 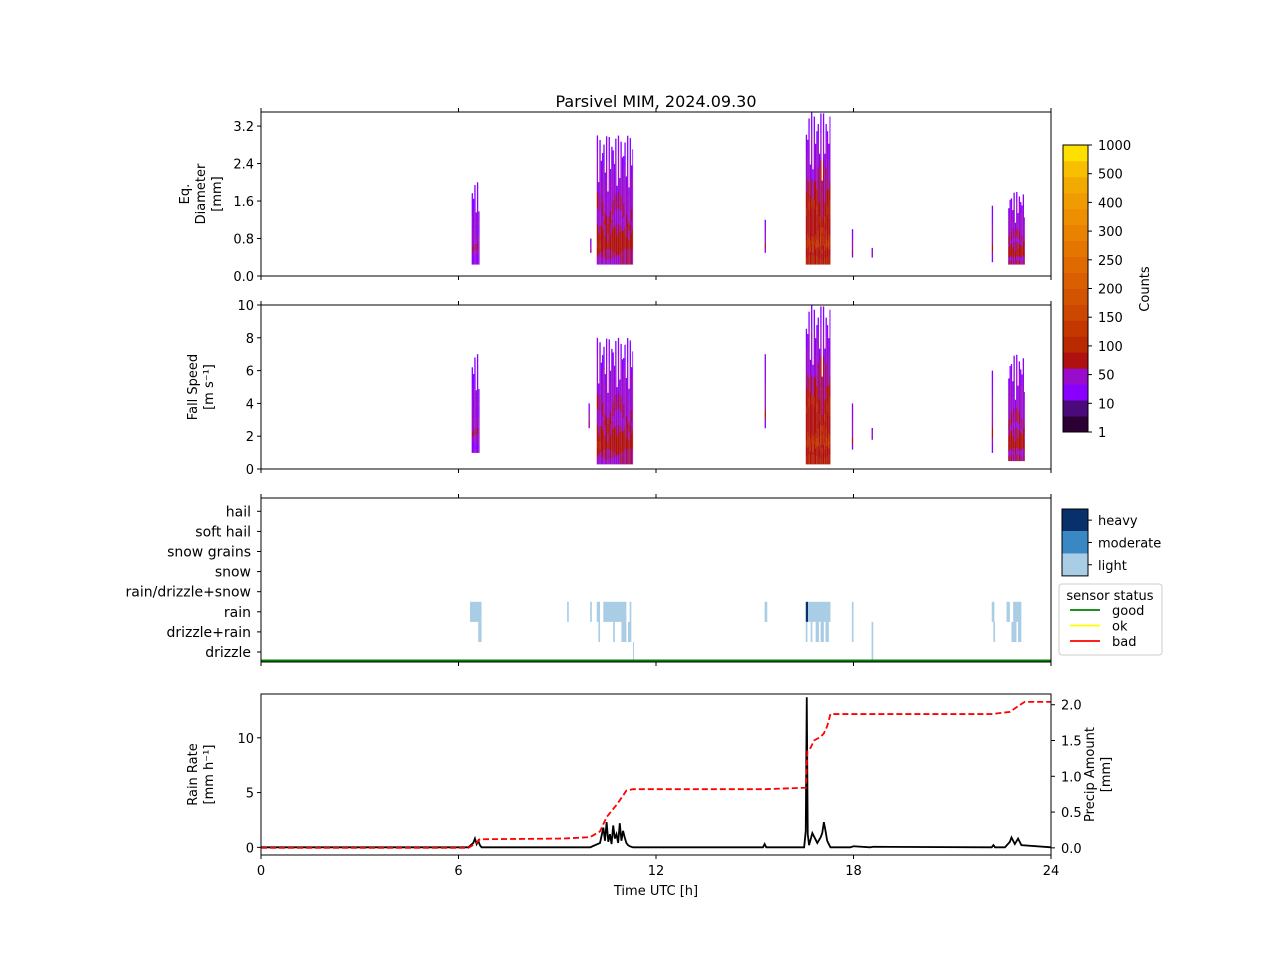 I want to click on diameter-ylabel: Eq., so click(x=185, y=194).